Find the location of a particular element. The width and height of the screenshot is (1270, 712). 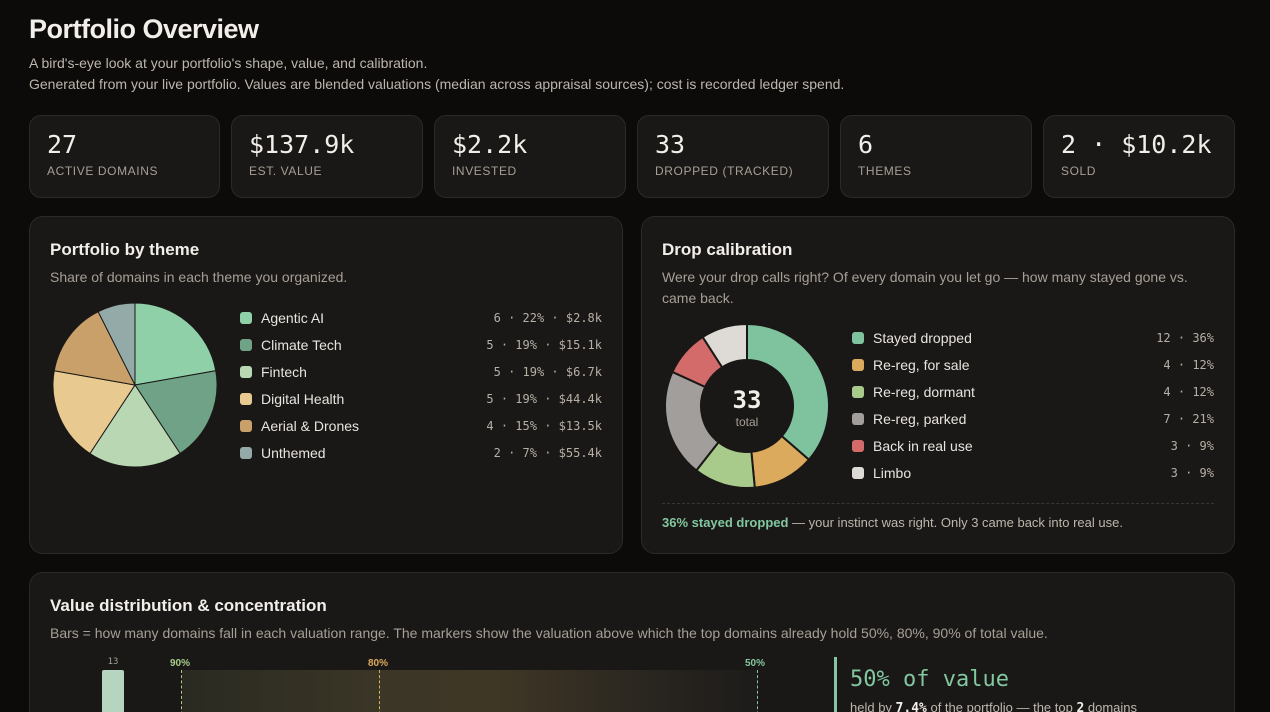

detail-pct: 7.4% is located at coordinates (911, 706).